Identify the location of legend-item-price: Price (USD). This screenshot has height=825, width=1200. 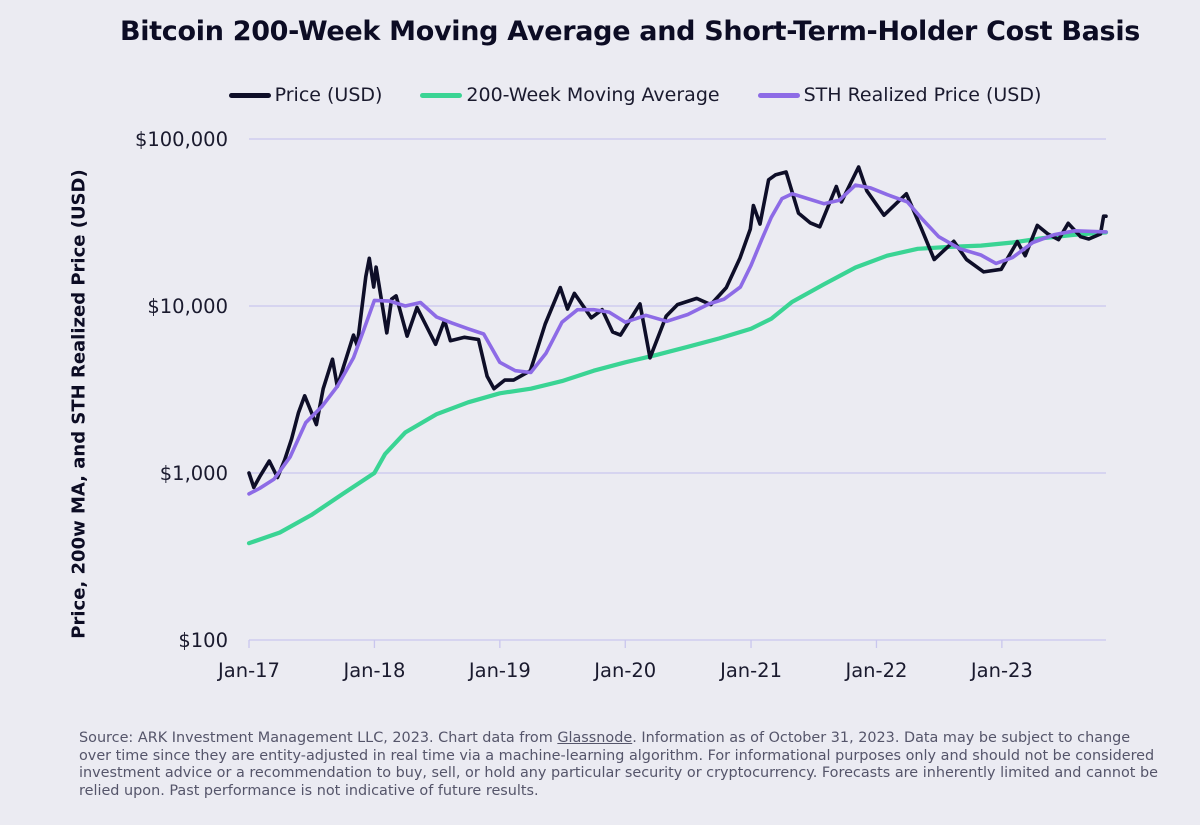
(305, 95).